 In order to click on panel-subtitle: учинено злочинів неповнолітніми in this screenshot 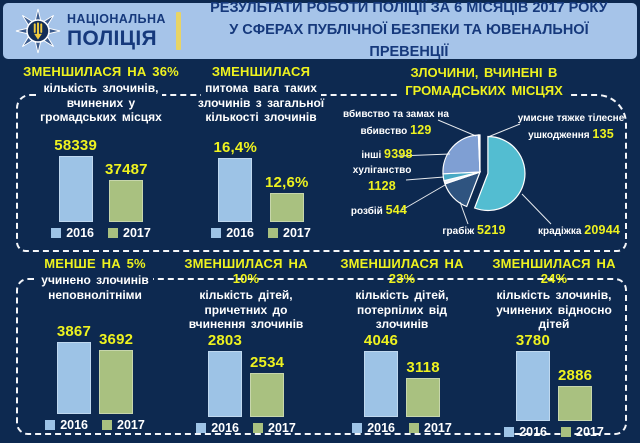, I will do `click(95, 288)`.